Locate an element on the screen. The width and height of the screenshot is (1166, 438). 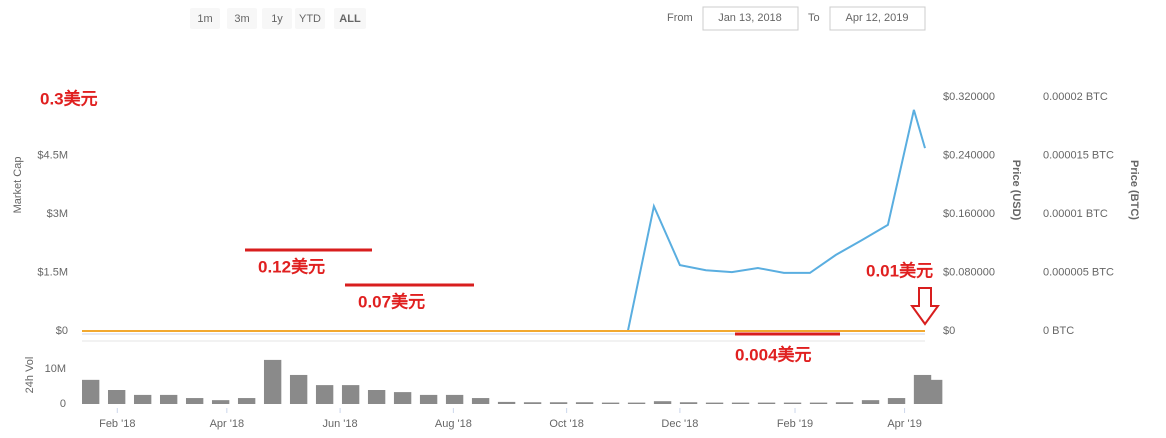
tick-label: 0 BTC is located at coordinates (1058, 331).